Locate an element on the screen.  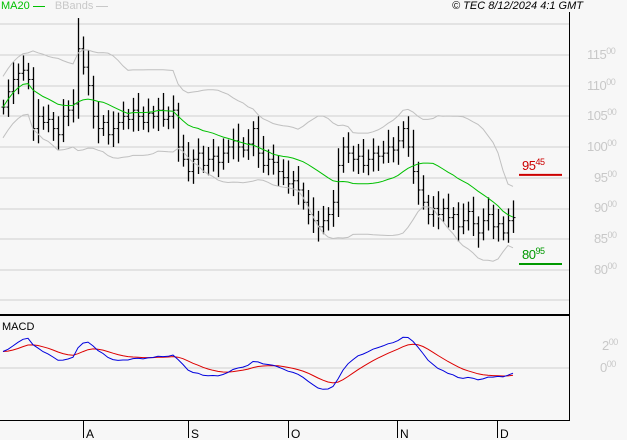
macd-tick: 200 is located at coordinates (610, 345).